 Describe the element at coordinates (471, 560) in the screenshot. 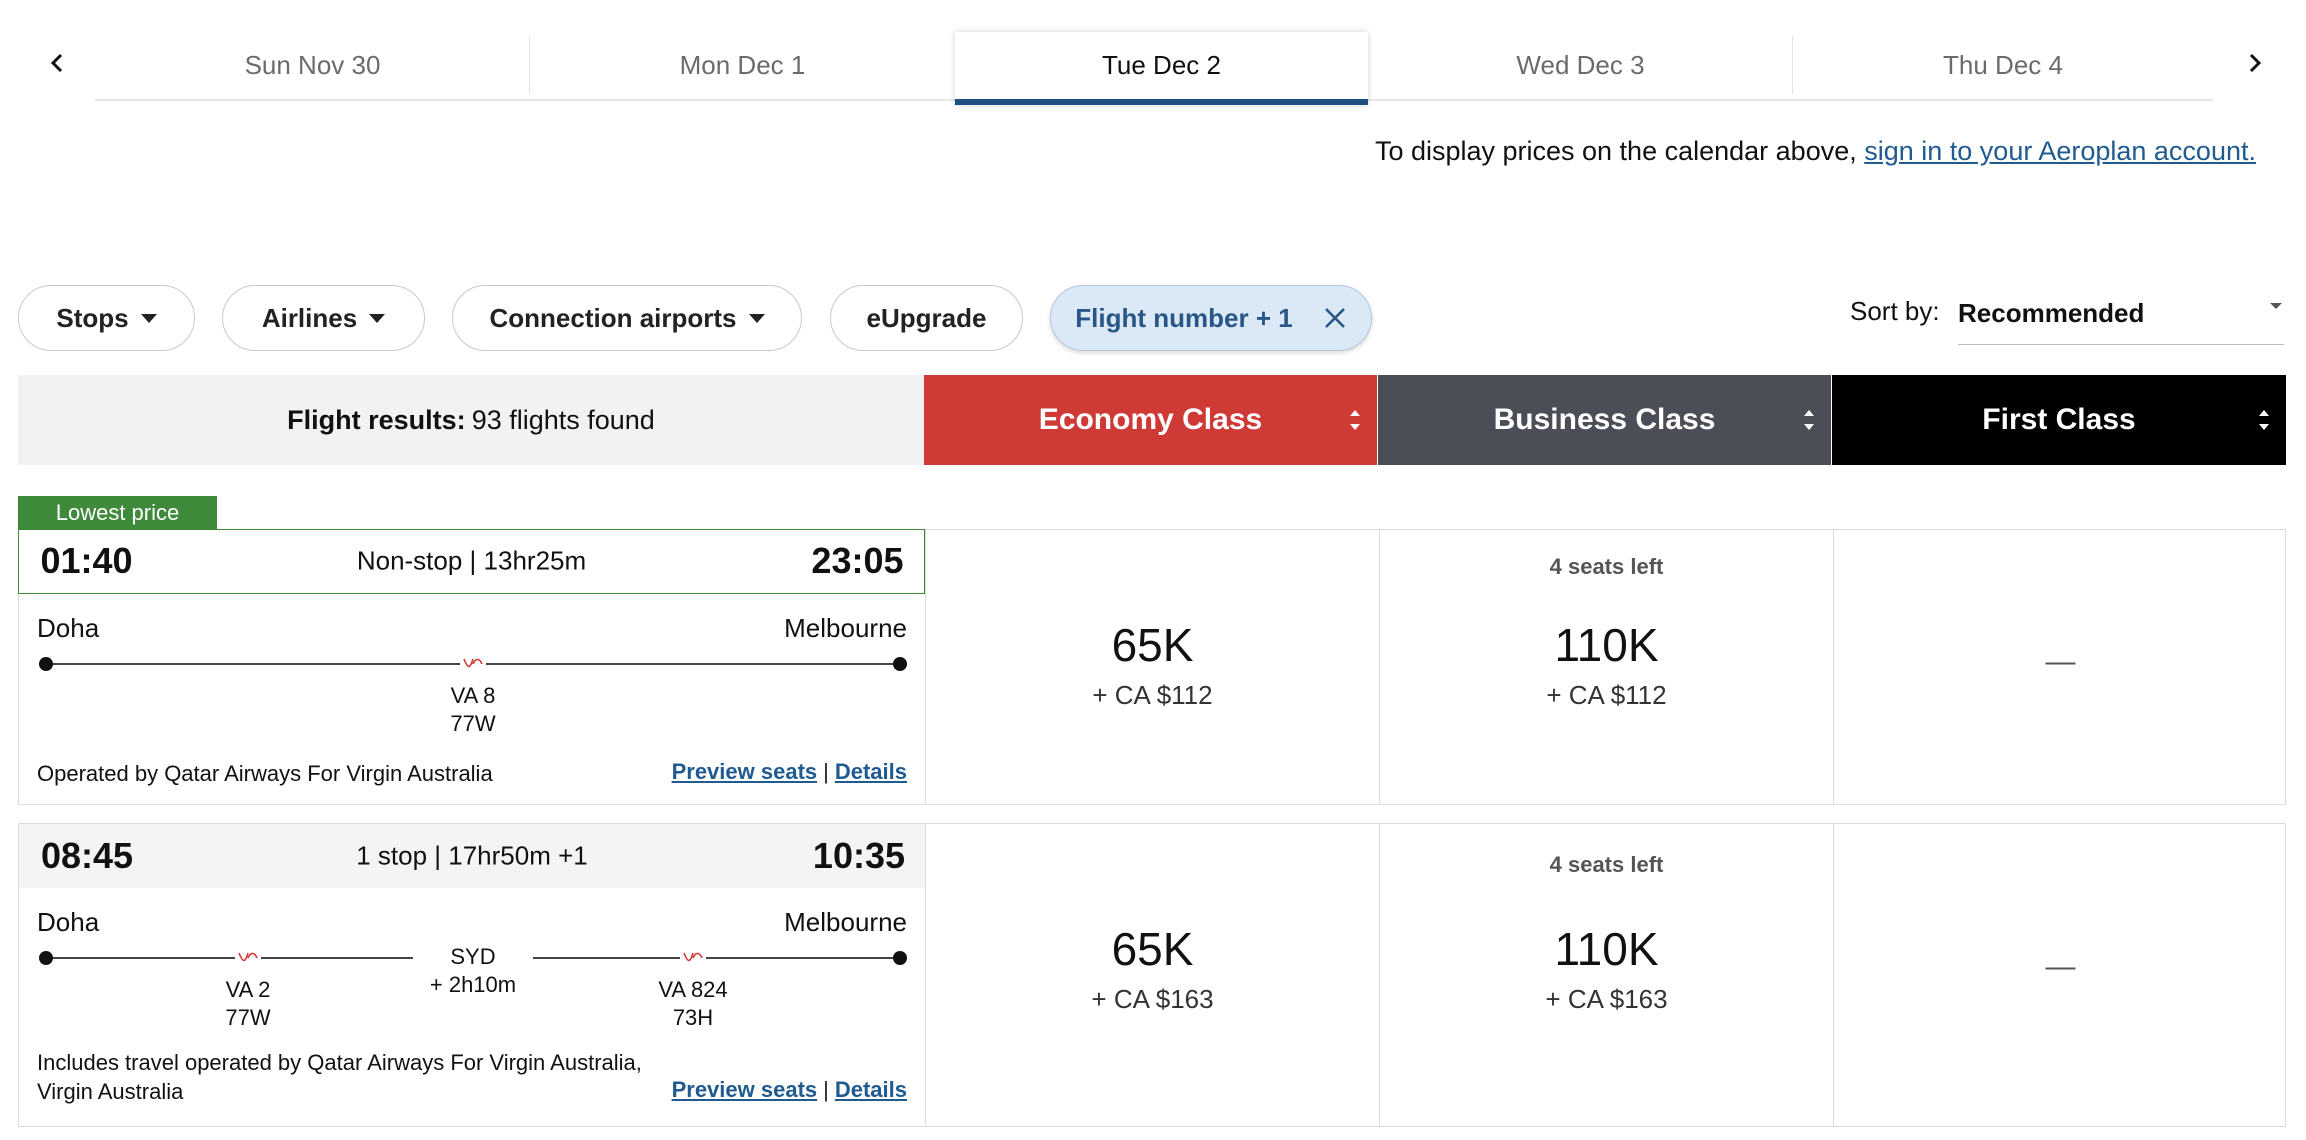

I see `flight-summary: Non-stop | 13hr25m` at that location.